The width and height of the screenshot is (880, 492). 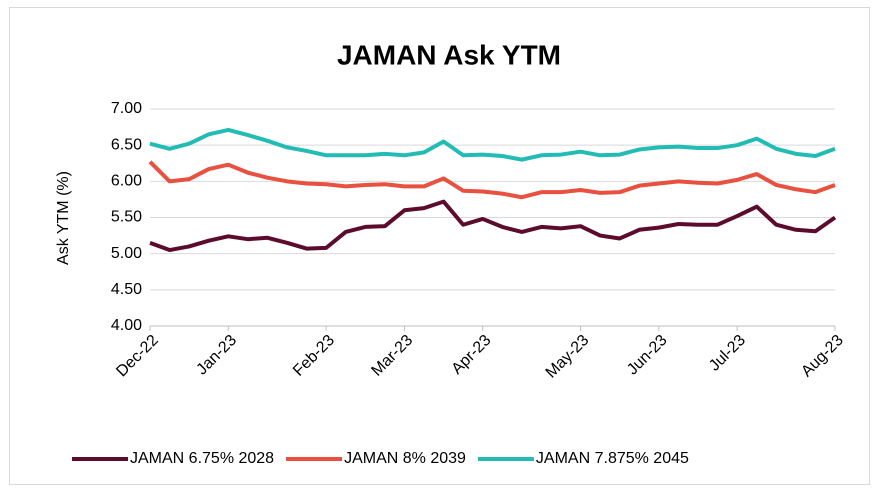 What do you see at coordinates (126, 144) in the screenshot?
I see `y-tick-label: 6.50` at bounding box center [126, 144].